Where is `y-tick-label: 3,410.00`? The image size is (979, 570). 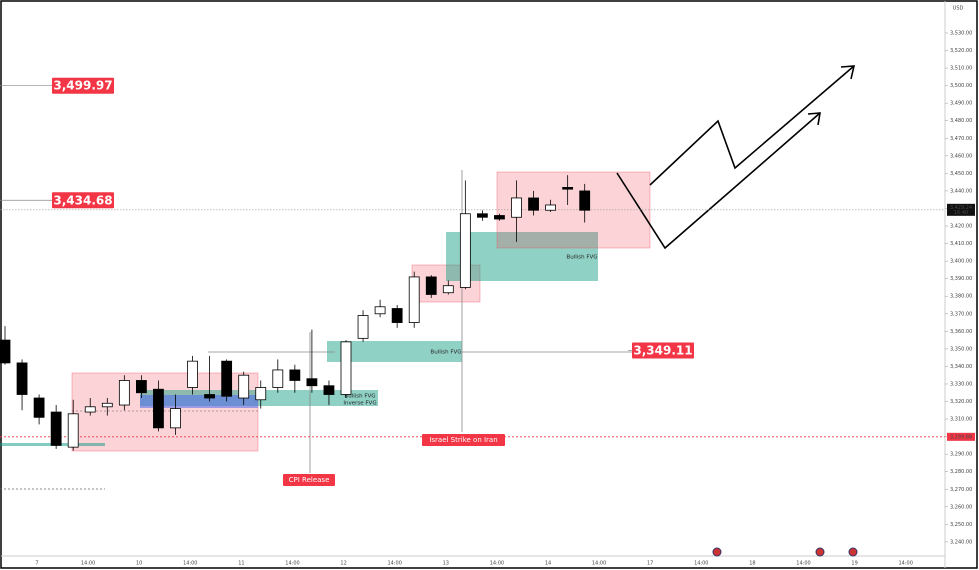 y-tick-label: 3,410.00 is located at coordinates (961, 244).